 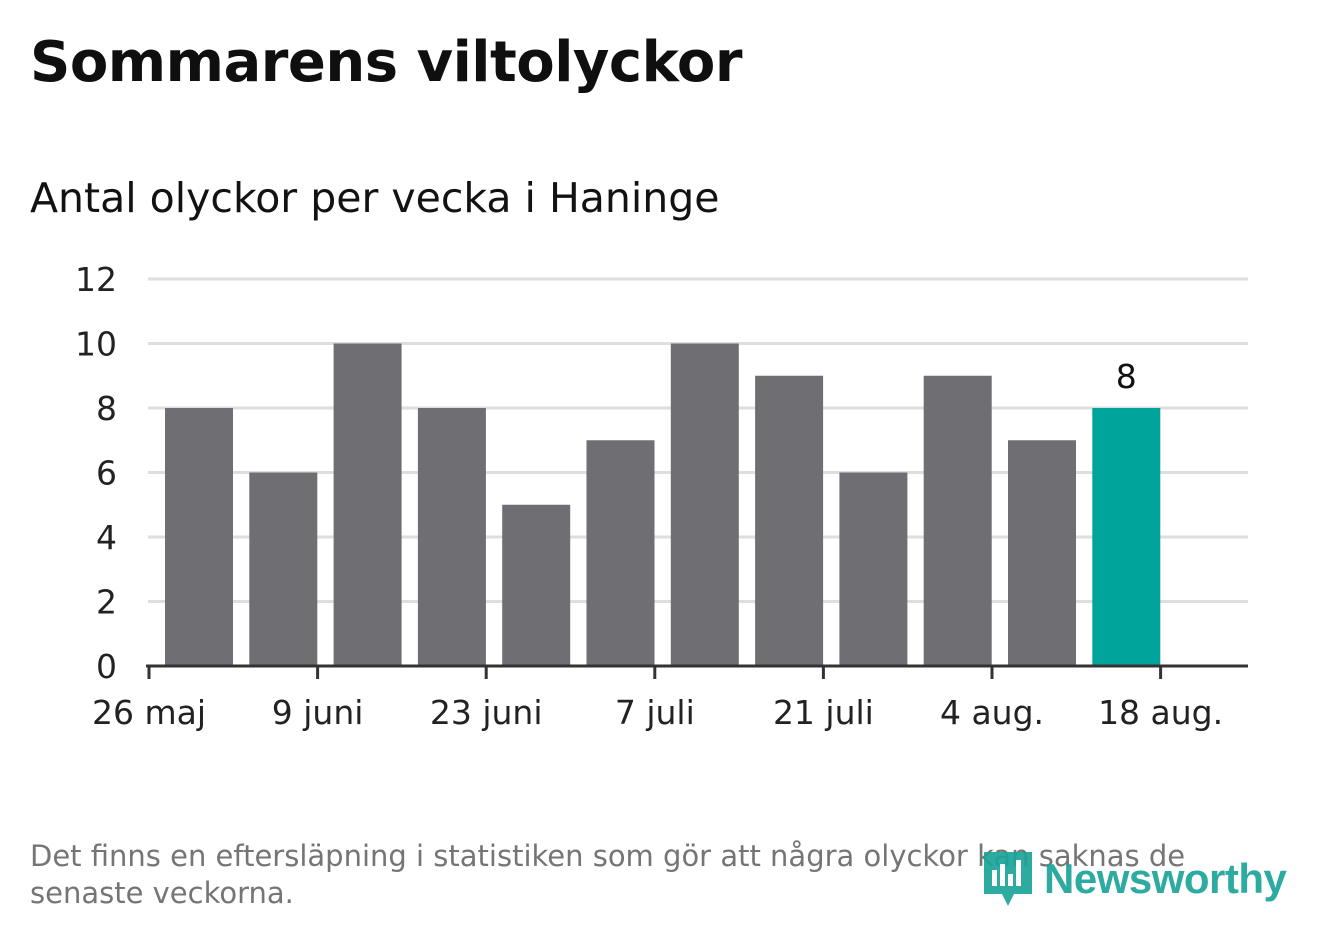 I want to click on y-tick-label: 10, so click(x=96, y=344).